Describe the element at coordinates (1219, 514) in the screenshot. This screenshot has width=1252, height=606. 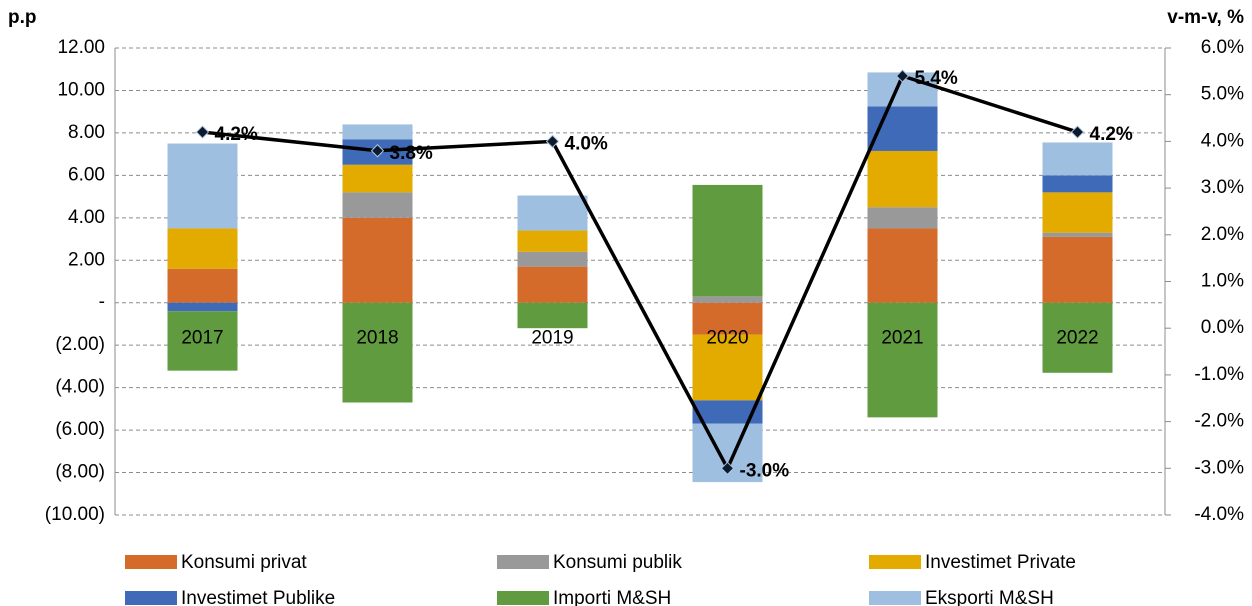
I see `y2-tick-label: -4.0%` at that location.